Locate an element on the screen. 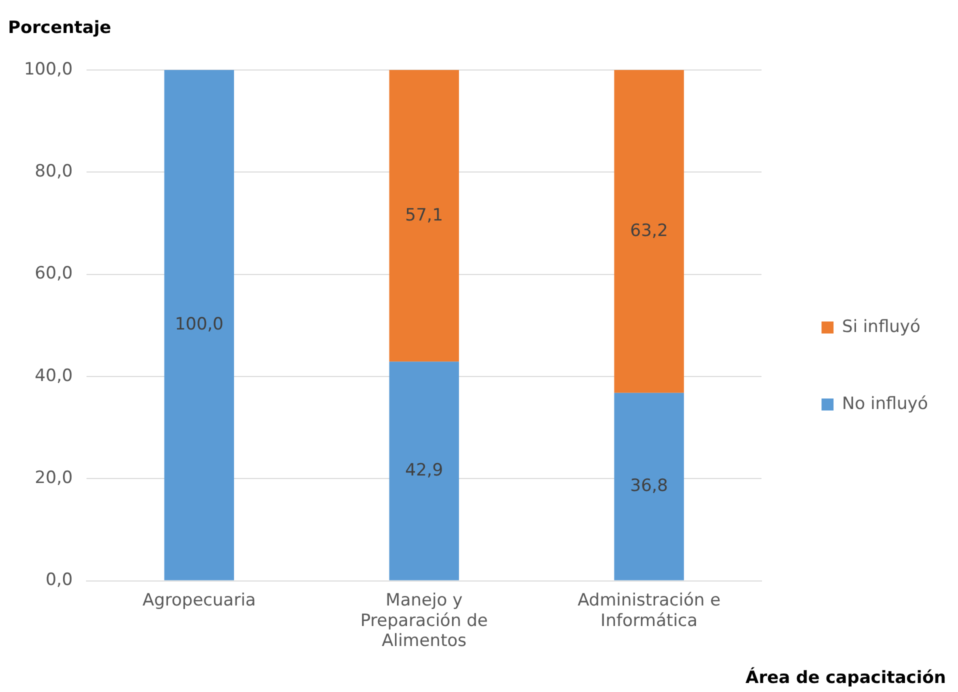  y-tick-label: 40,0 is located at coordinates (53, 376).